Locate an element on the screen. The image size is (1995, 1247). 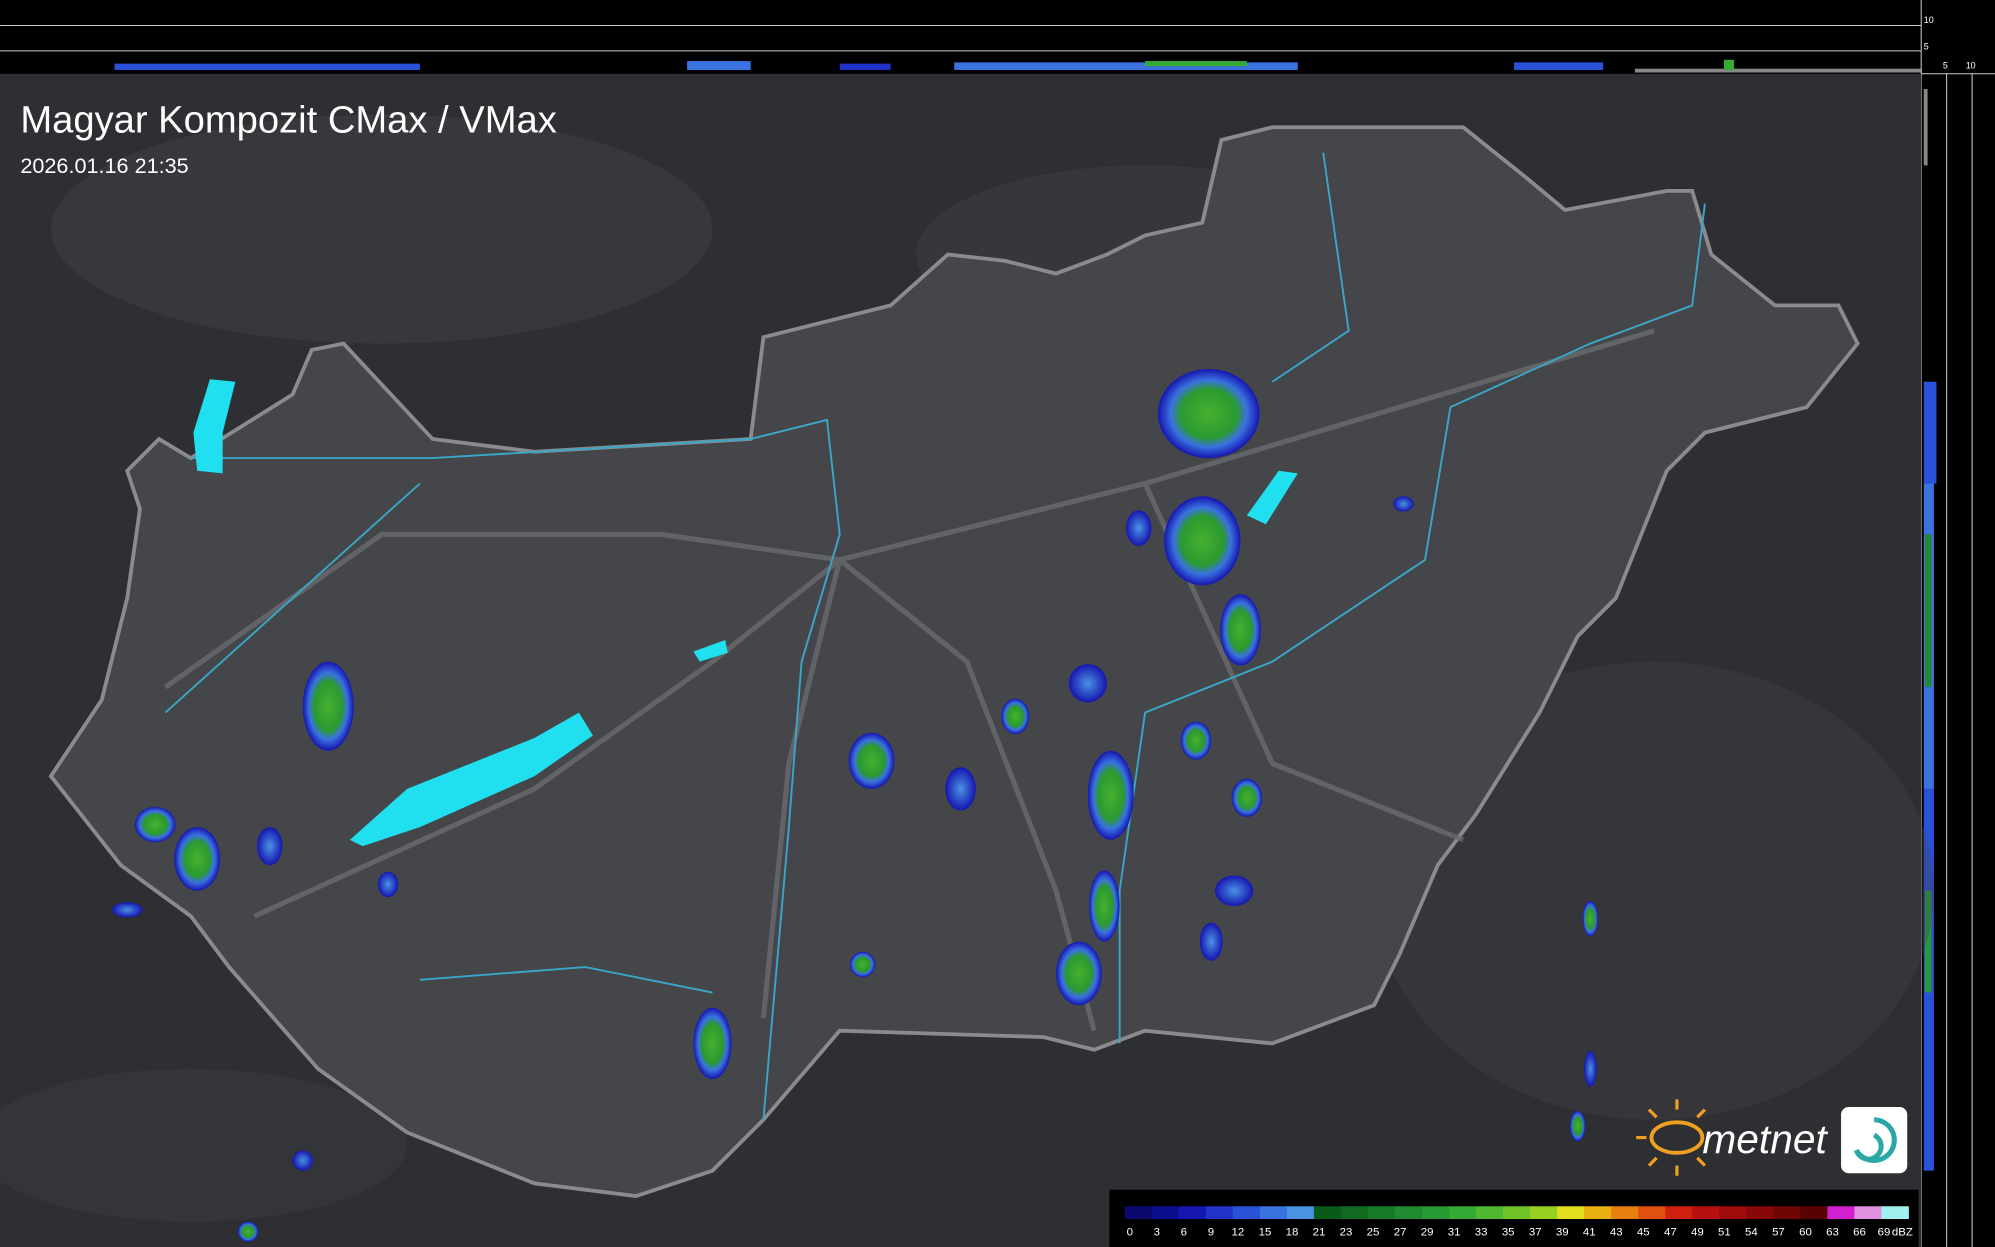
legend-label: 3 is located at coordinates (1157, 1233).